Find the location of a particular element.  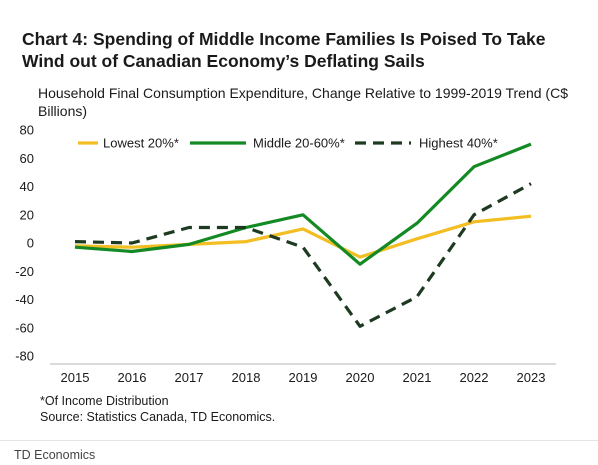

y-tick-label: -20 is located at coordinates (24, 271).